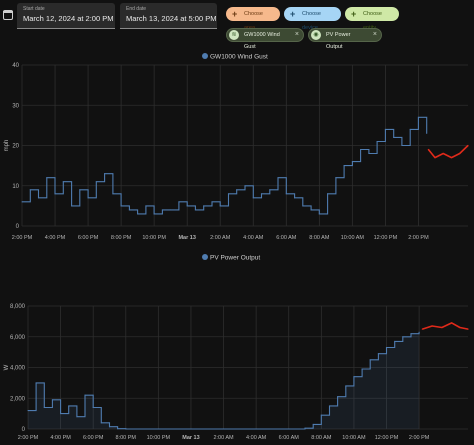  What do you see at coordinates (186, 238) in the screenshot?
I see `x-tick-label: Mar 13` at bounding box center [186, 238].